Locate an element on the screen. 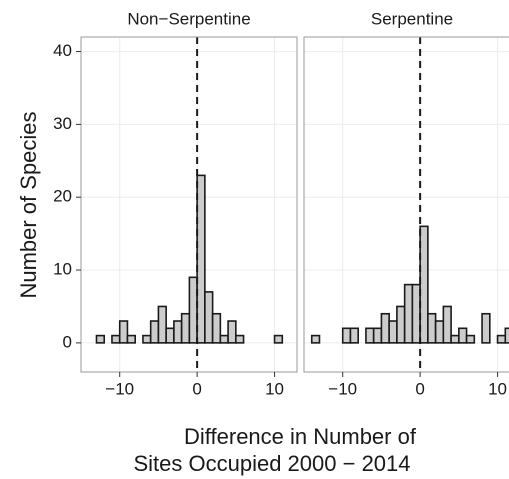  facet-title: Non−Serpentine is located at coordinates (188, 18).